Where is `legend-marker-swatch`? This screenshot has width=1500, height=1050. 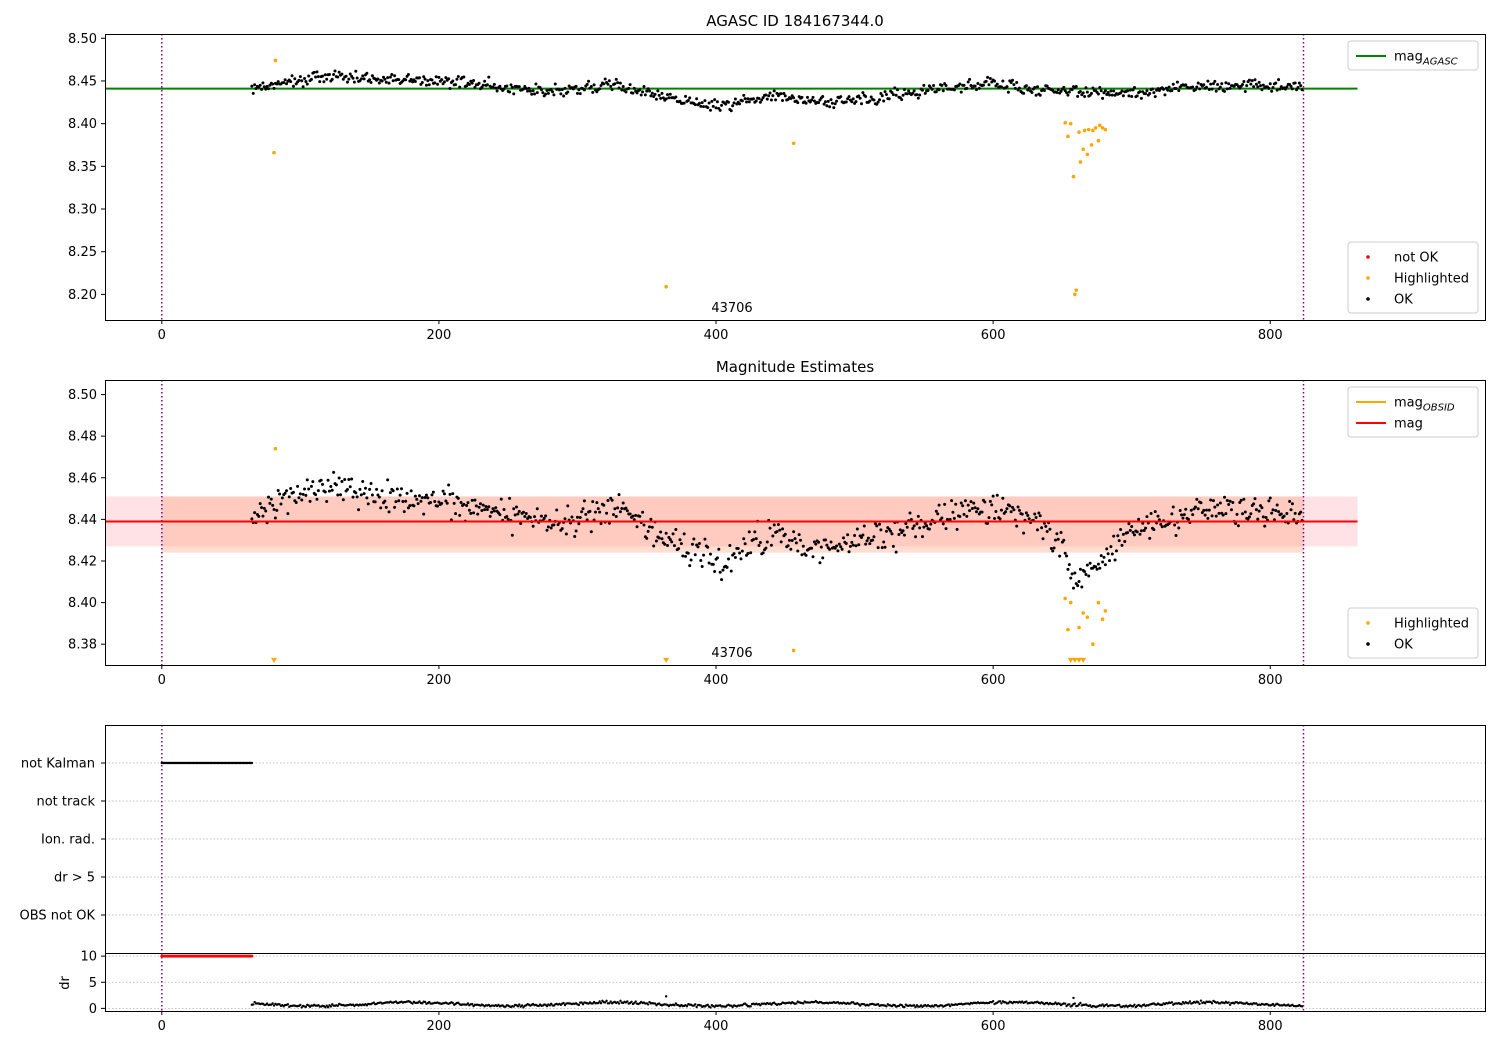 legend-marker-swatch is located at coordinates (1368, 278).